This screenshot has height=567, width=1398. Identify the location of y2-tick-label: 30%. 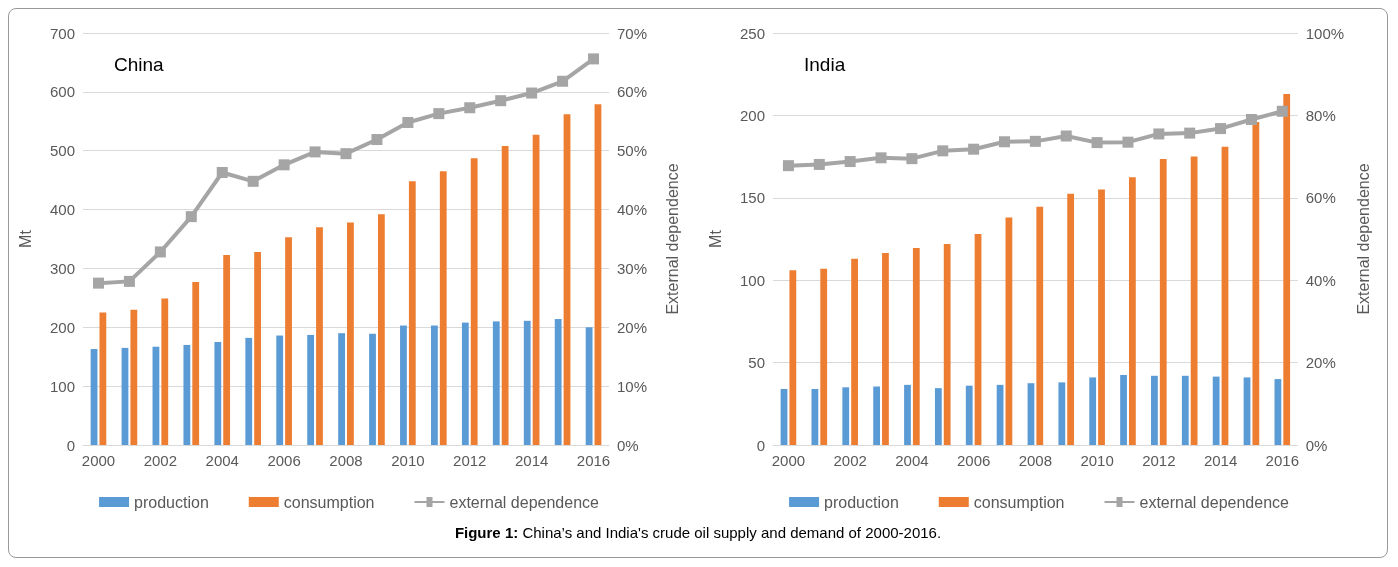
(632, 268).